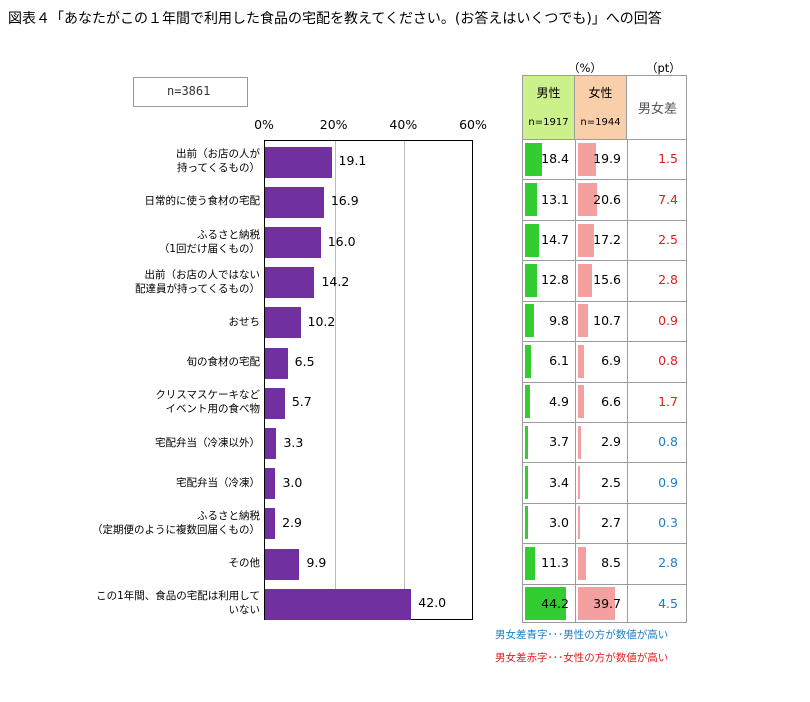 The height and width of the screenshot is (702, 810). Describe the element at coordinates (321, 321) in the screenshot. I see `bar-value-label: 10.2` at that location.